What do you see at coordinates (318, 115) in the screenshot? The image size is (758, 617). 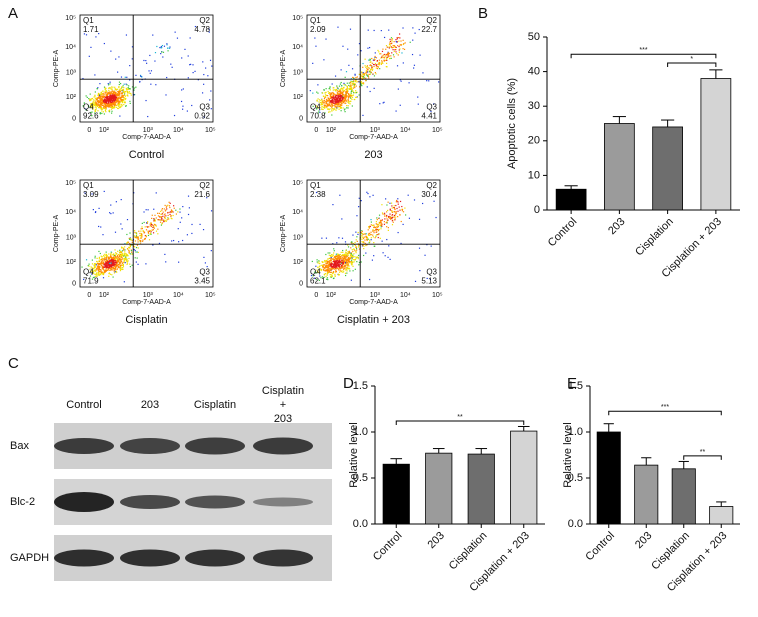 I see `quadrant-value: 70.8` at bounding box center [318, 115].